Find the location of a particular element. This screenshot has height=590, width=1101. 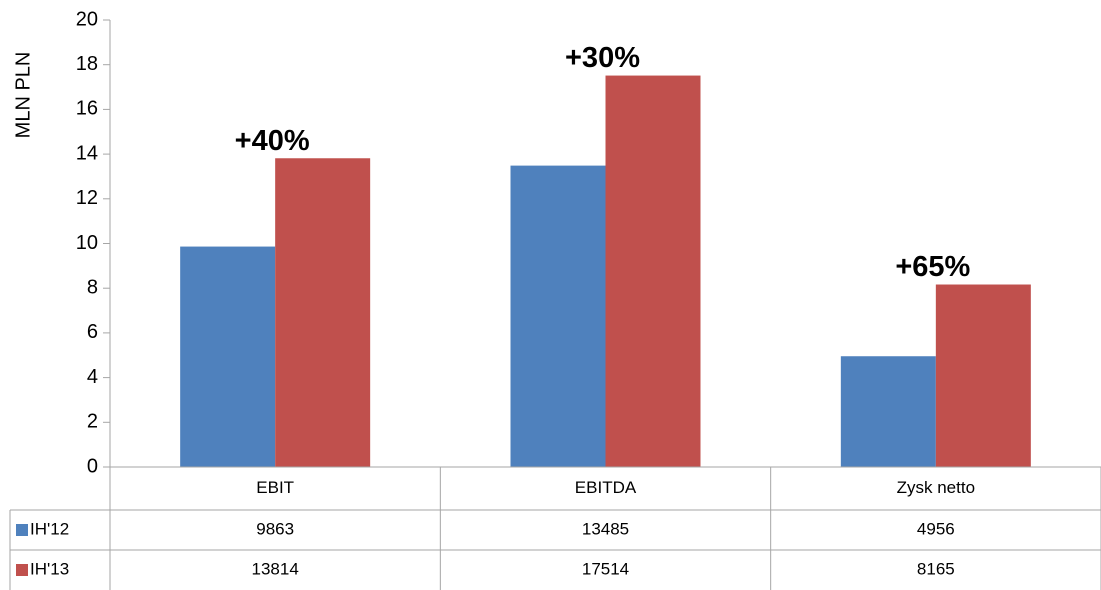

table-value: 17514 is located at coordinates (605, 568).